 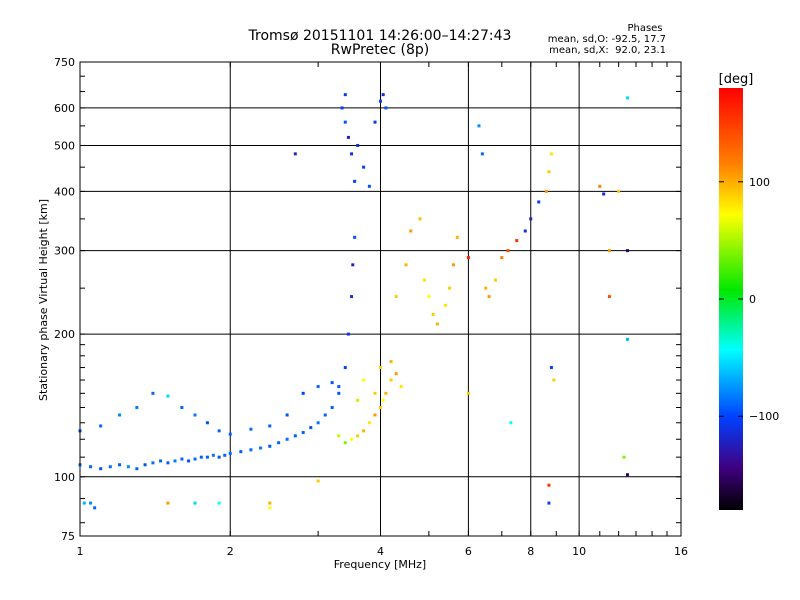 I want to click on colorbar-ticks: 100 0 −100, so click(x=749, y=299).